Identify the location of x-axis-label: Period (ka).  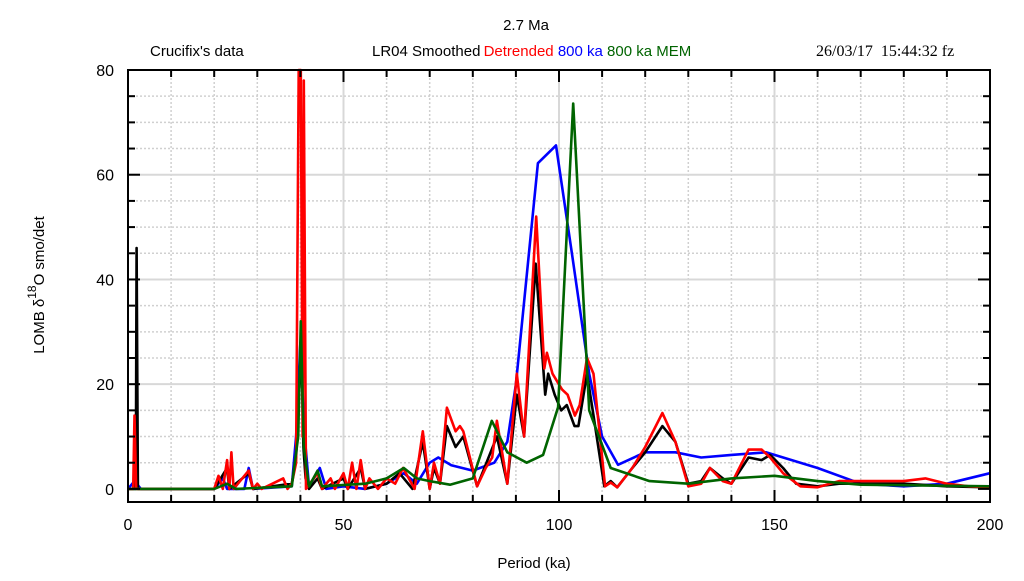
(533, 563).